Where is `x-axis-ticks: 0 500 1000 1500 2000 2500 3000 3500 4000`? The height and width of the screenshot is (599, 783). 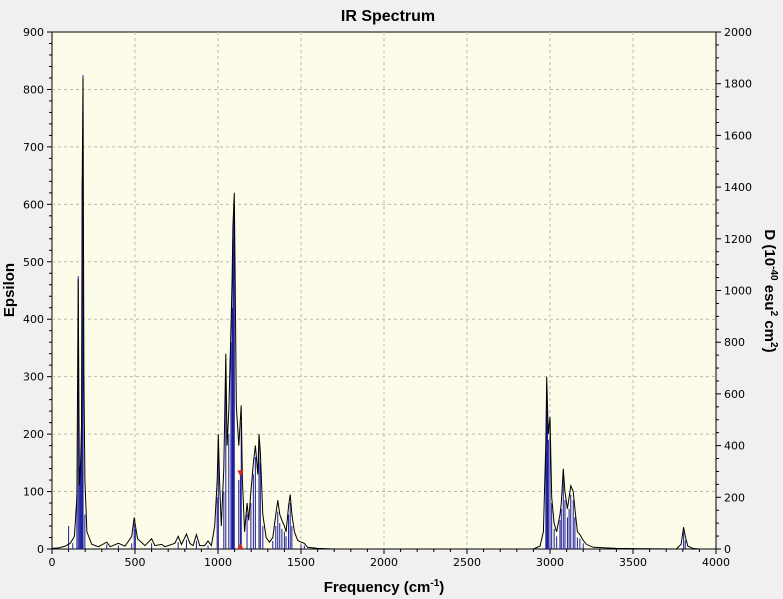
x-axis-ticks: 0 500 1000 1500 2000 2500 3000 3500 4000 is located at coordinates (389, 559).